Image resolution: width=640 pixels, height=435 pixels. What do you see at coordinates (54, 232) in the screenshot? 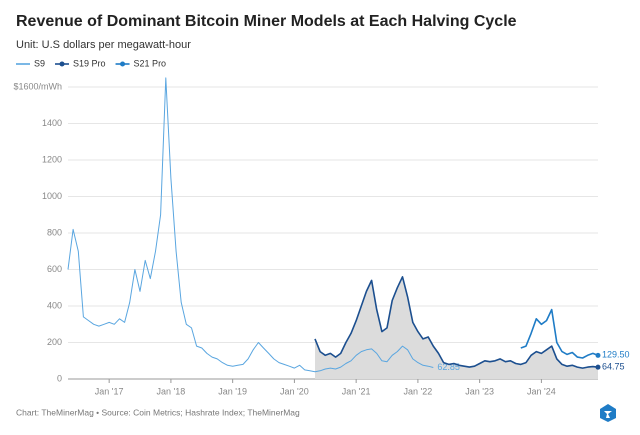
I see `y-tick-label: 800` at bounding box center [54, 232].